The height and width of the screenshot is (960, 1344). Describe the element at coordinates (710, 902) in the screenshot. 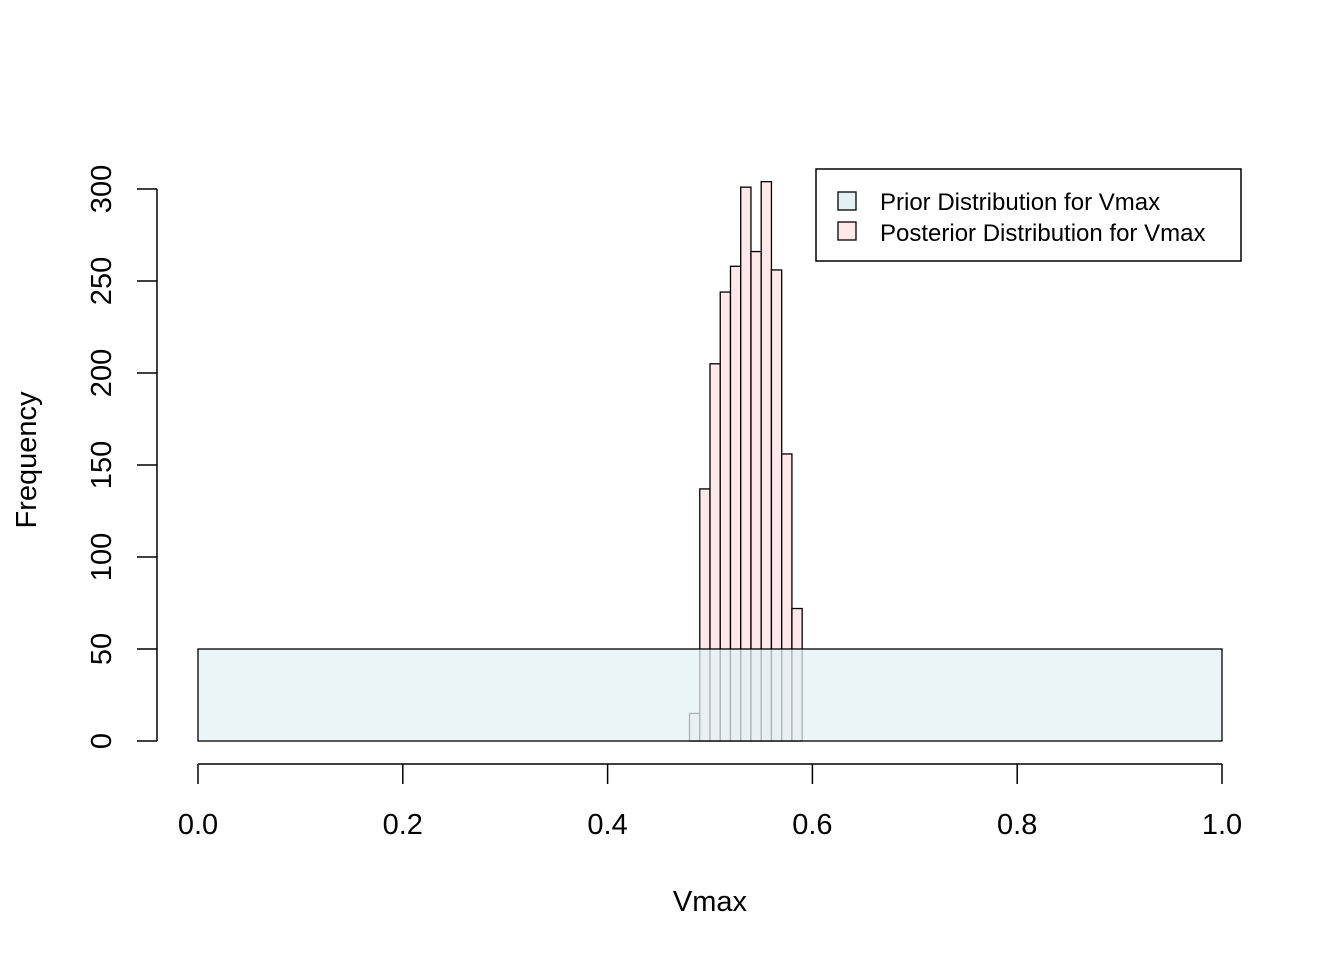

I see `x-axis-title: Vmax` at that location.